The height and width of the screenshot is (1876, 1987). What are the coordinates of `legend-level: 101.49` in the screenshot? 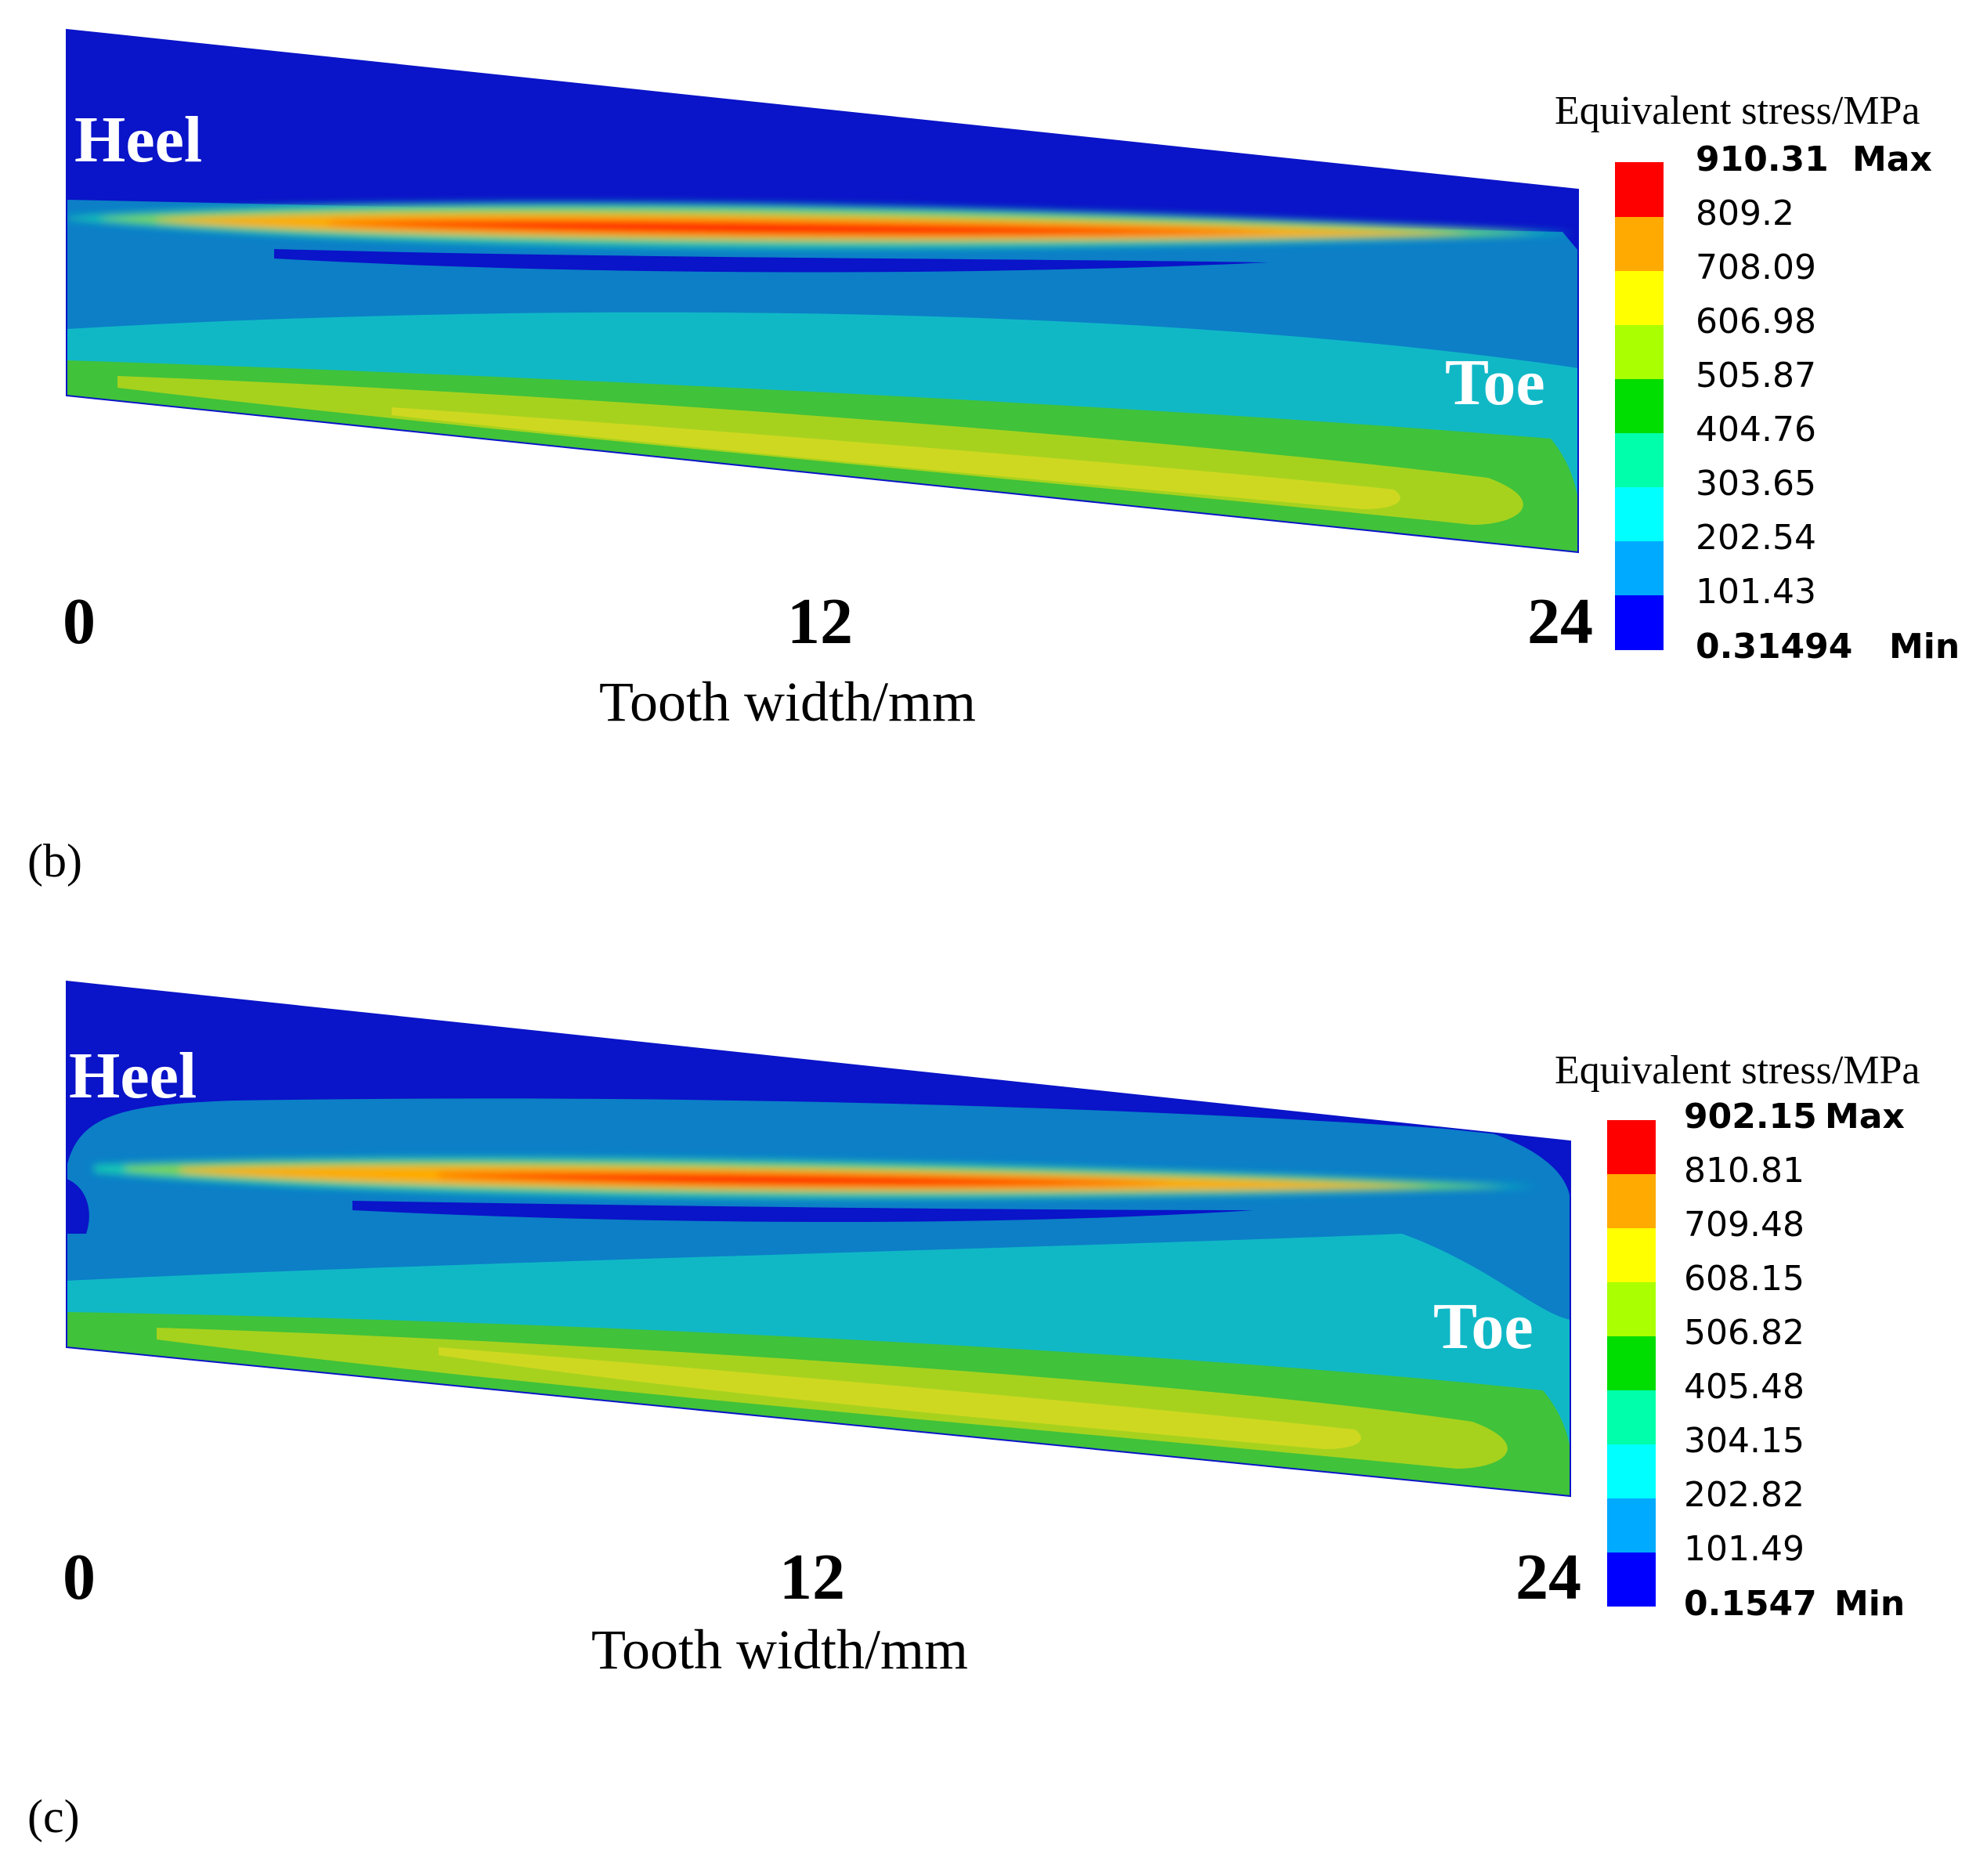 It's located at (1745, 1549).